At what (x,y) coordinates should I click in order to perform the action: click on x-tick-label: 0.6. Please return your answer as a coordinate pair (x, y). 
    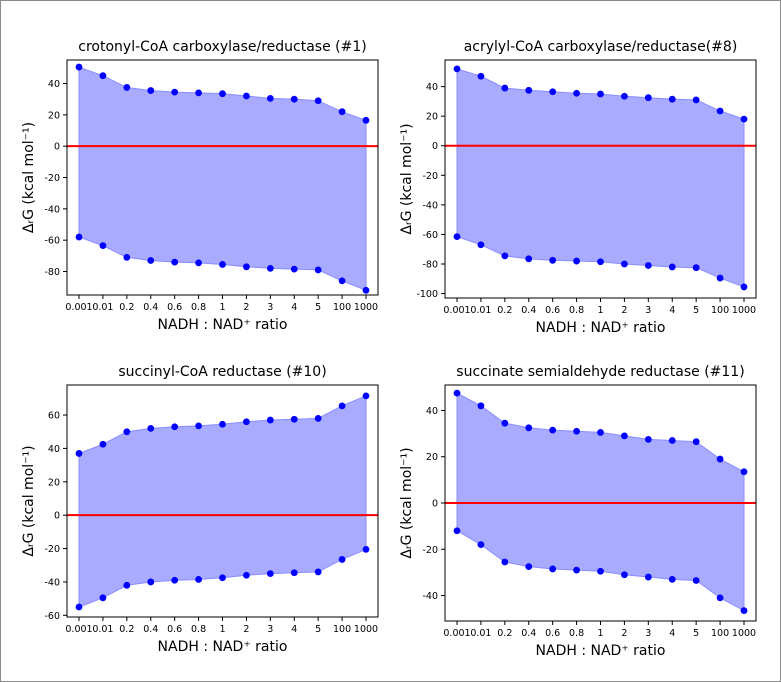
    Looking at the image, I should click on (552, 633).